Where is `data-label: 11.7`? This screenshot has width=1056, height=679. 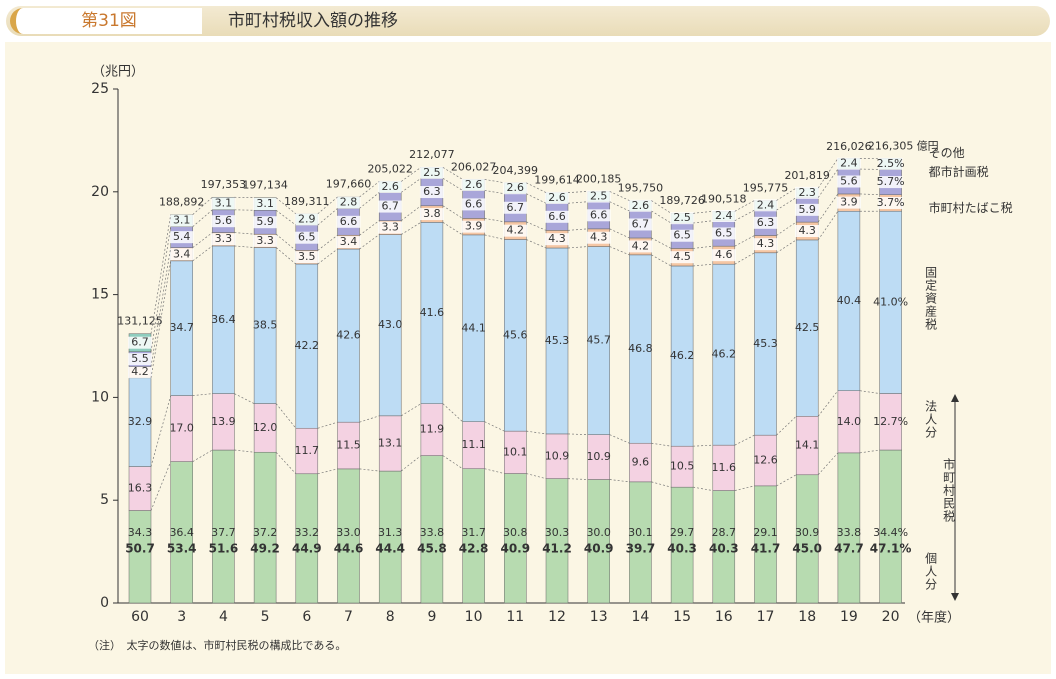
data-label: 11.7 is located at coordinates (307, 450).